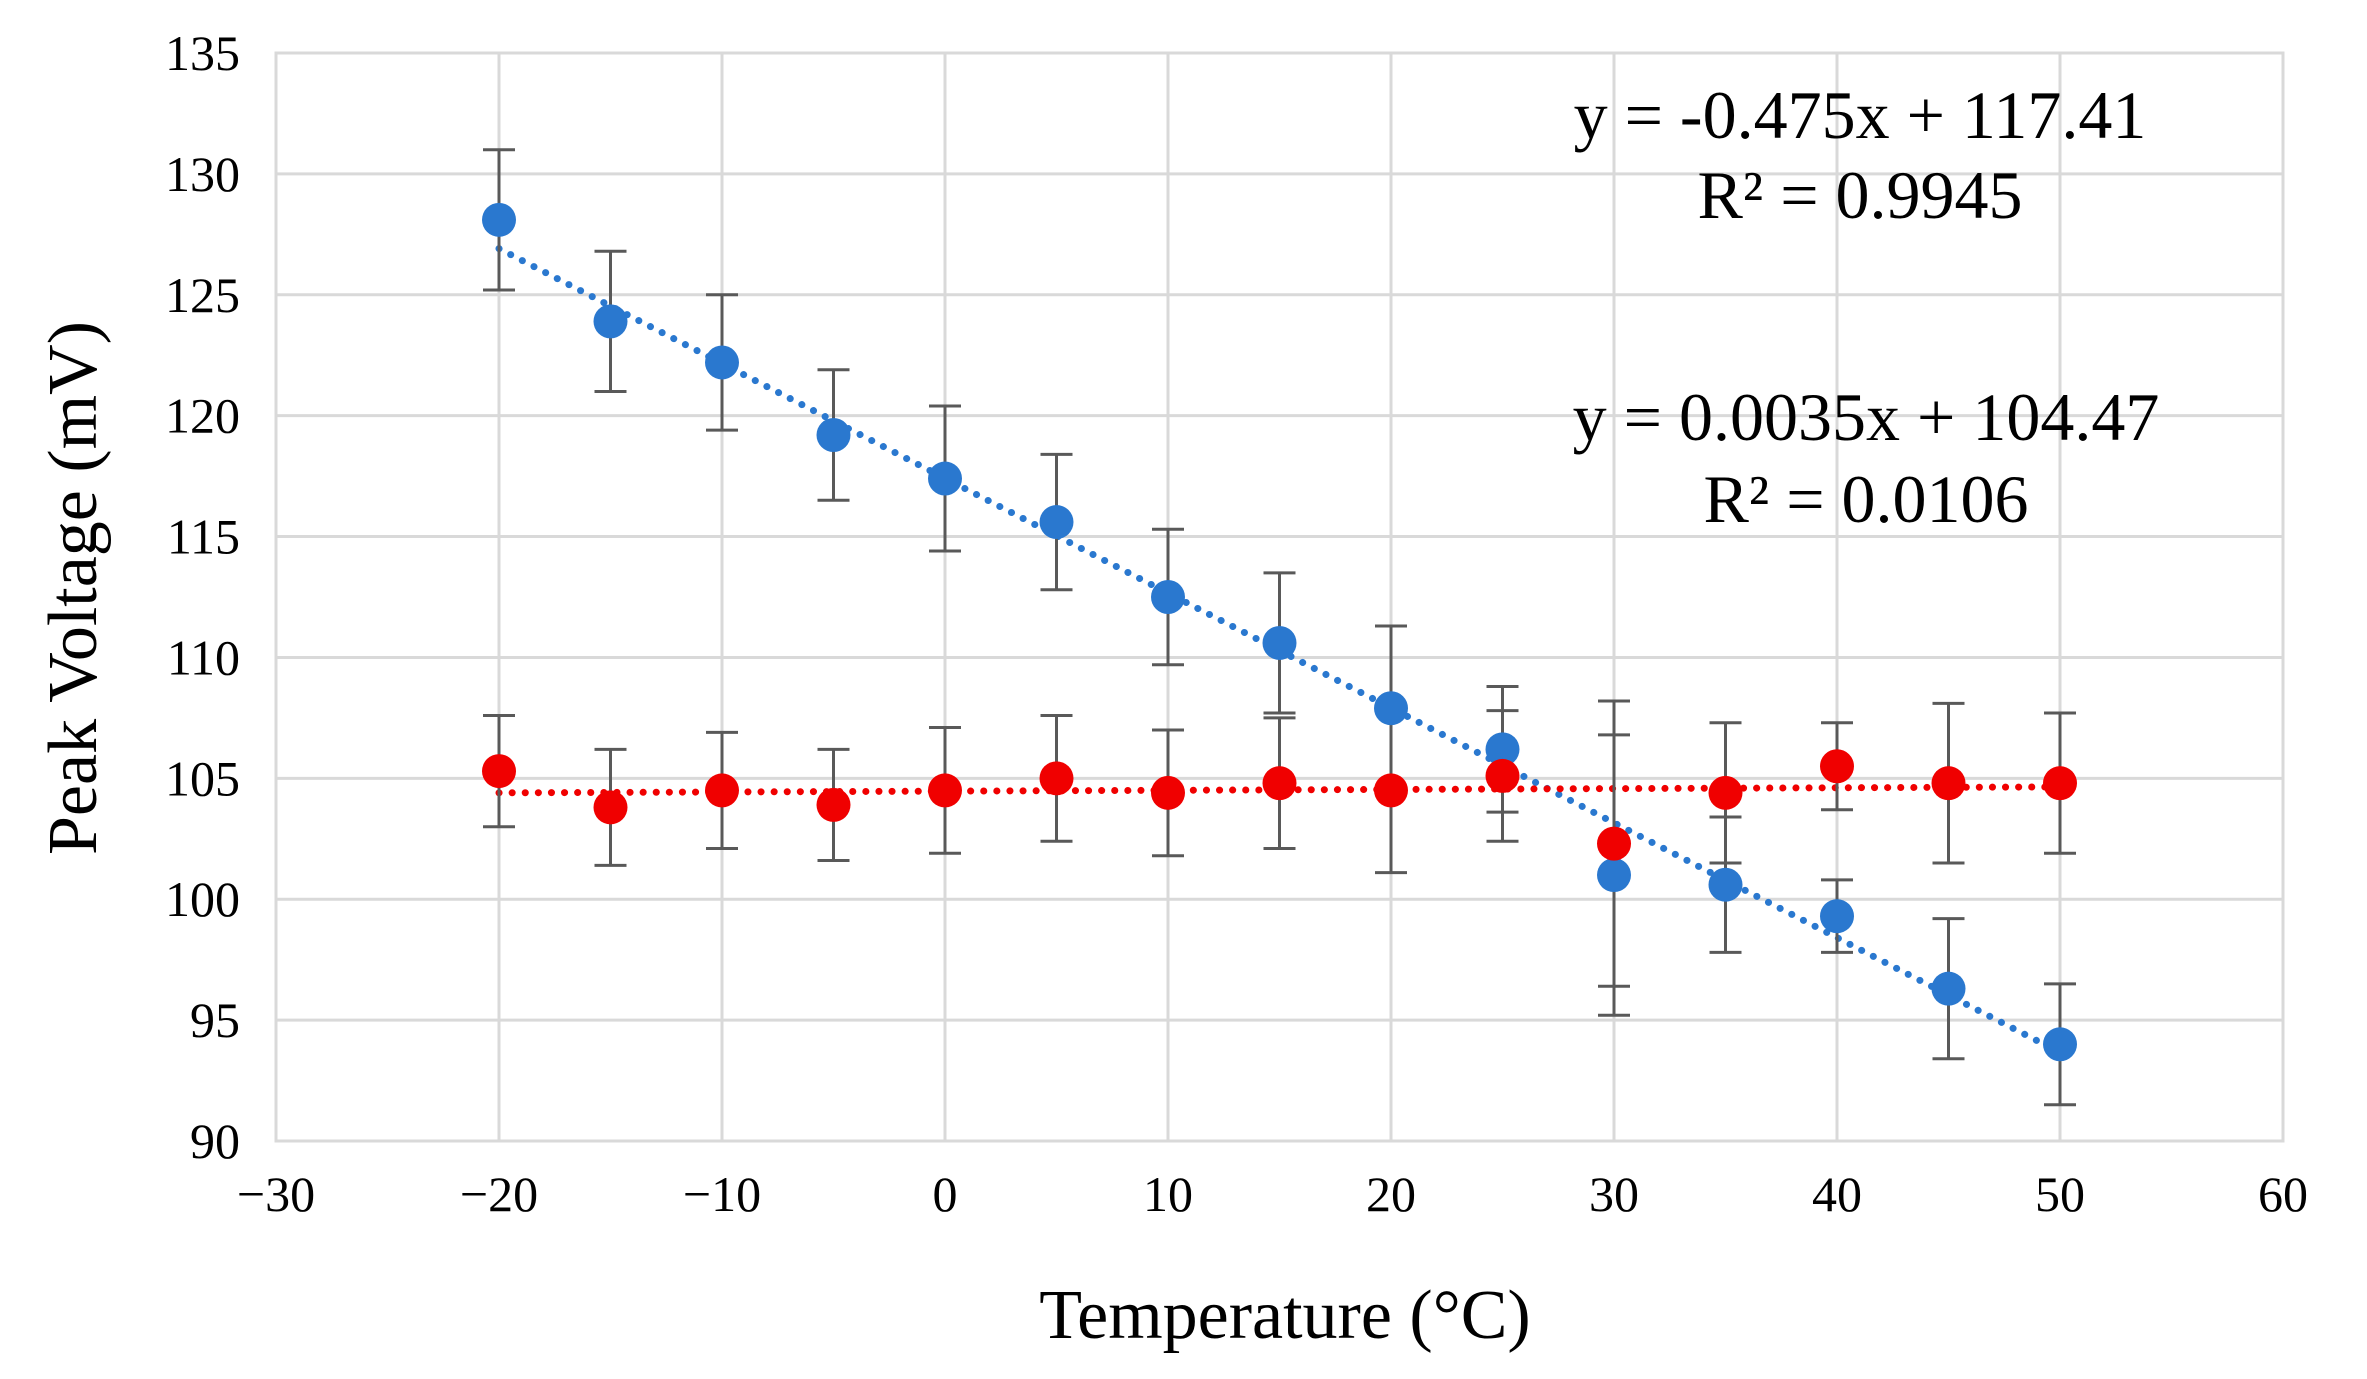 Image resolution: width=2367 pixels, height=1379 pixels. What do you see at coordinates (215, 1020) in the screenshot?
I see `y-tick-label: 95` at bounding box center [215, 1020].